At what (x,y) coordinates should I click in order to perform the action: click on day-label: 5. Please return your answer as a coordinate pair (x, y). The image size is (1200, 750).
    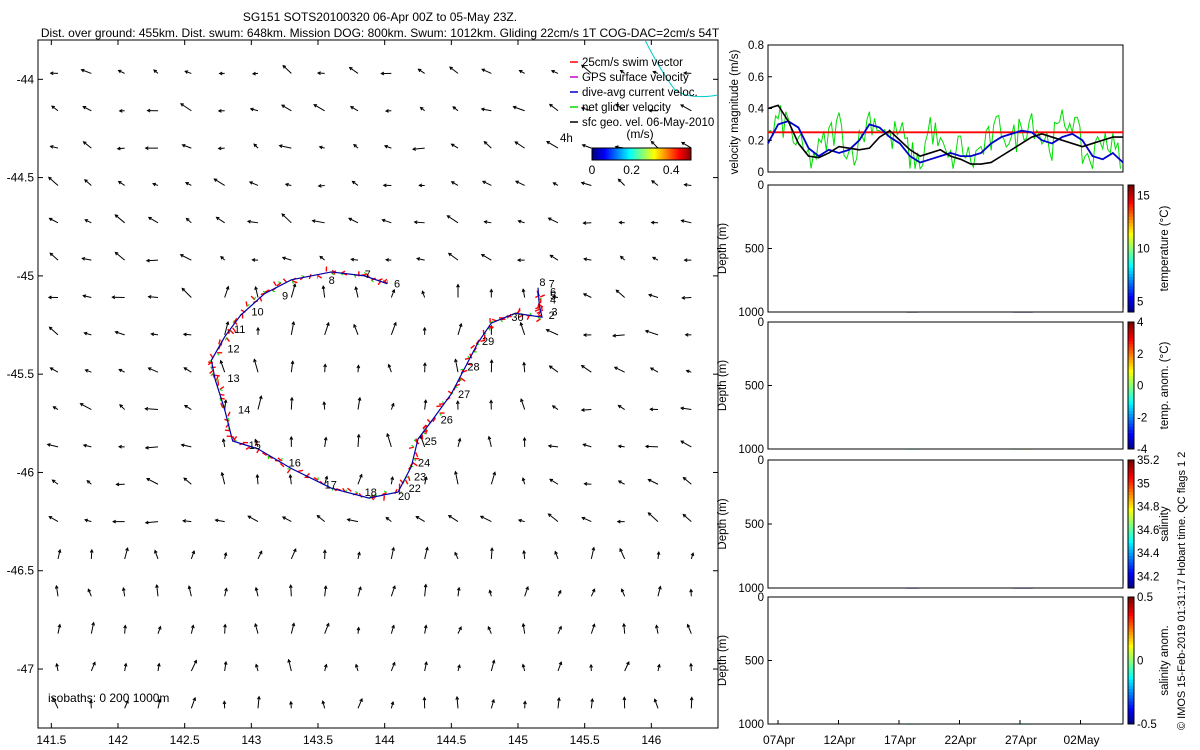
    Looking at the image, I should click on (553, 297).